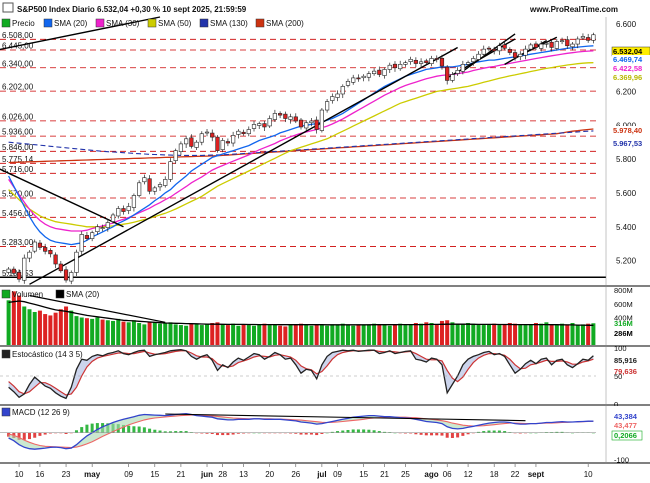 Image resolution: width=650 pixels, height=483 pixels. Describe the element at coordinates (23, 23) in the screenshot. I see `legend-label: Precio` at that location.